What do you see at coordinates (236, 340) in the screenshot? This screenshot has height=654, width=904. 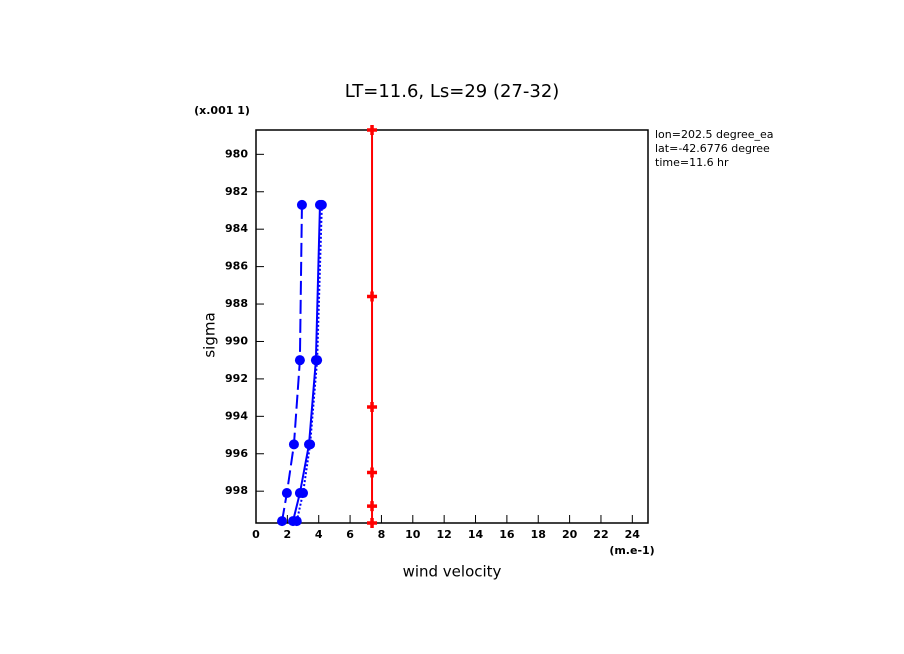 I see `y-tick-label: 990` at bounding box center [236, 340].